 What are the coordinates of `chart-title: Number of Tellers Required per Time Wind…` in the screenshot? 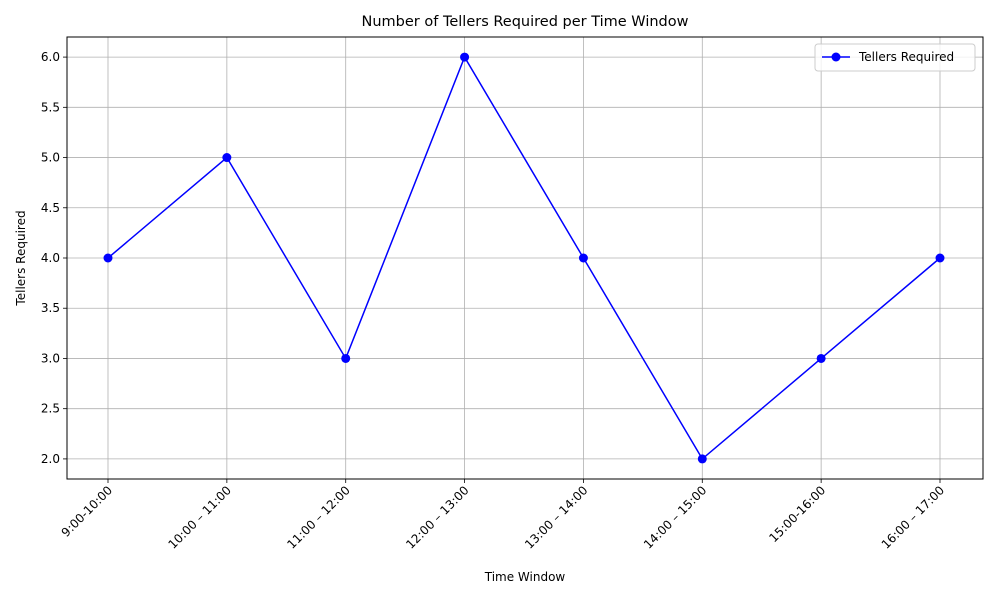 It's located at (525, 22).